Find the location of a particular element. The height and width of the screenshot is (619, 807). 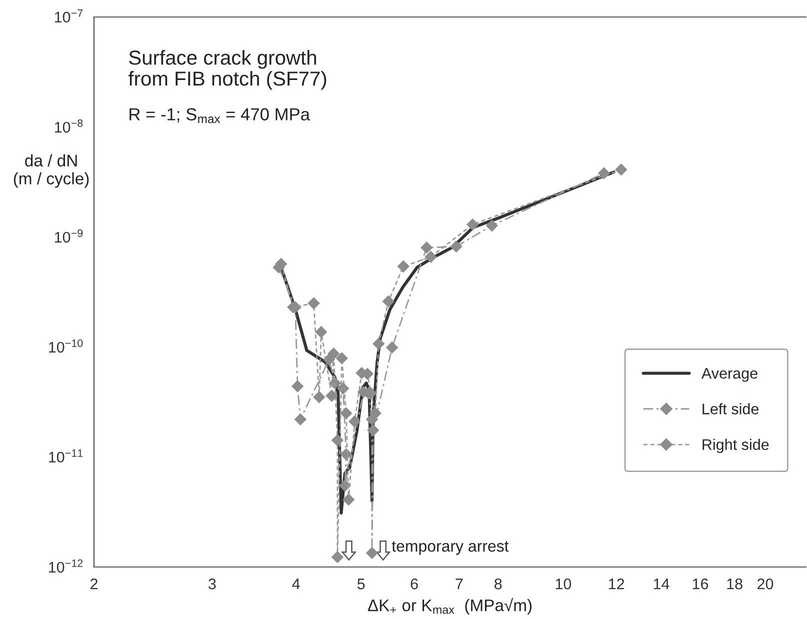

text: R = -1; S$_{max}$ = 470 MPa is located at coordinates (220, 116).